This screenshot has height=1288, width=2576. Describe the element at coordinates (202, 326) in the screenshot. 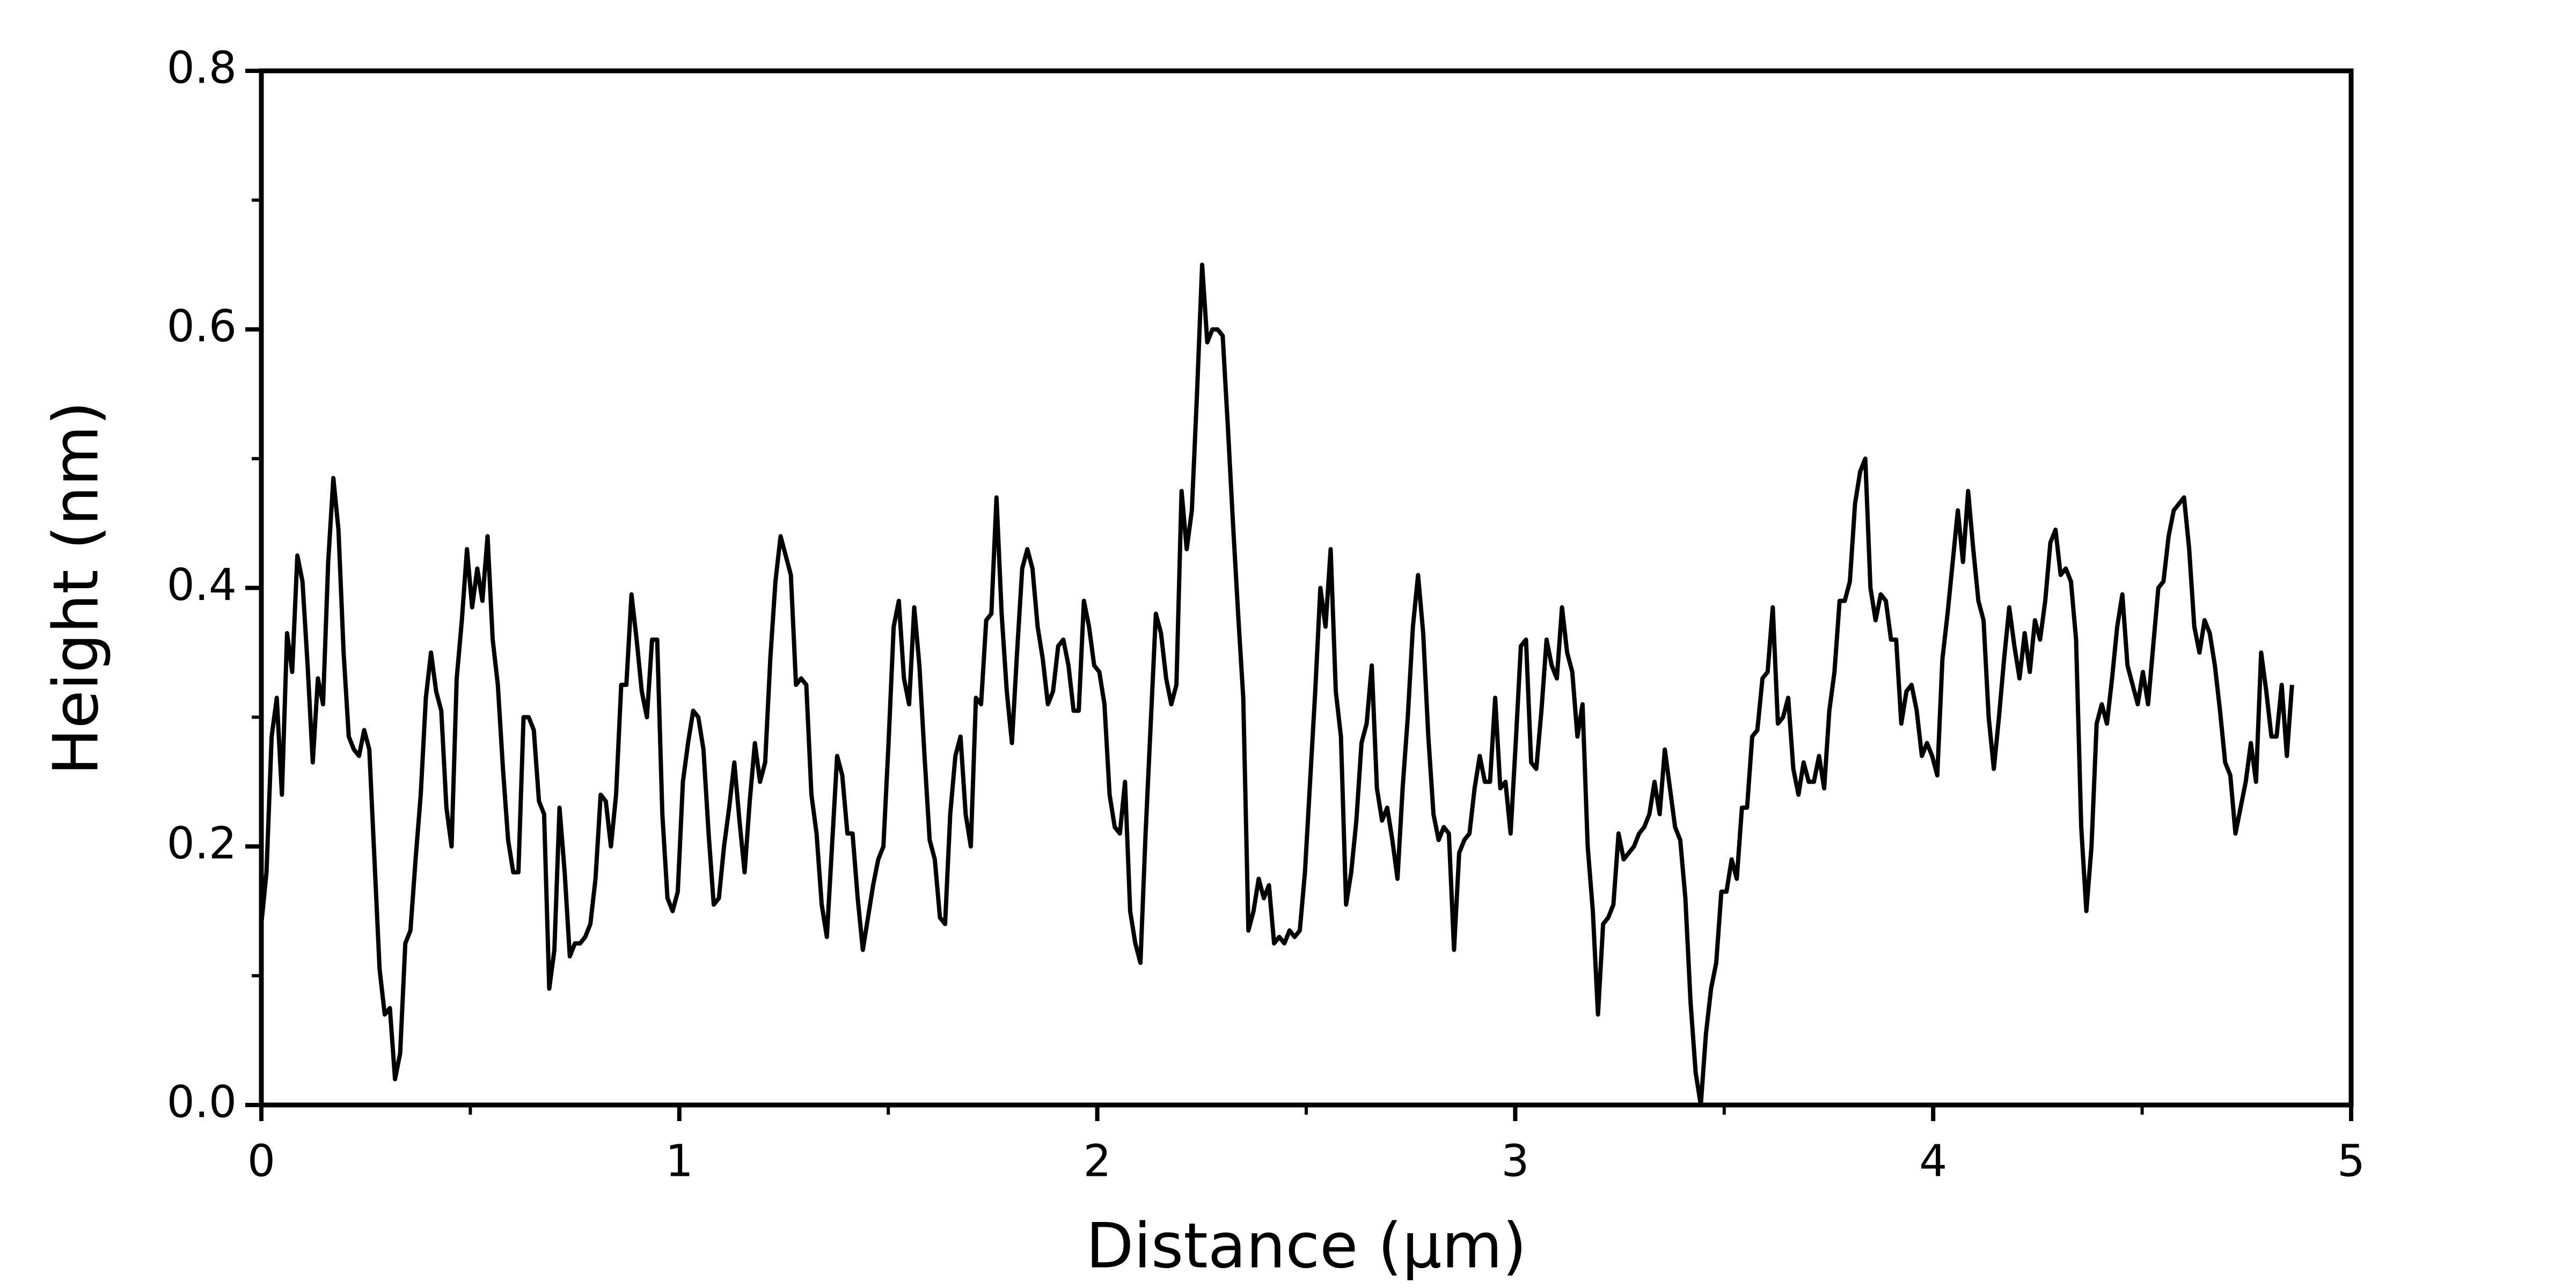

I see `y-tick-label: 0.6` at that location.